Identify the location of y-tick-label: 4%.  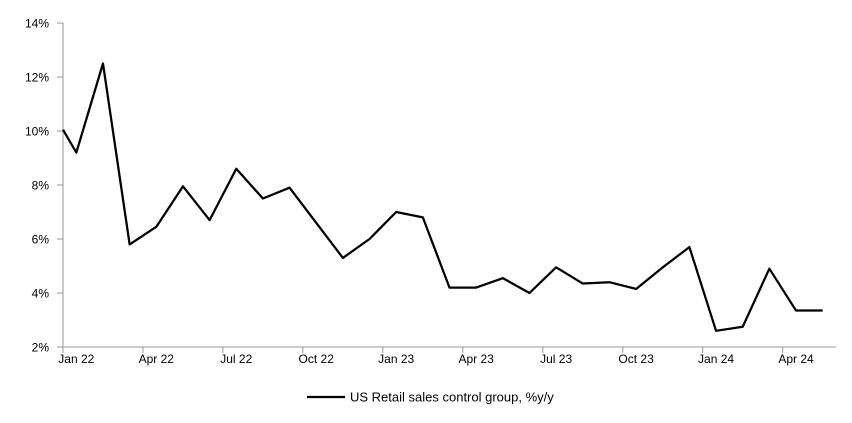
(41, 294).